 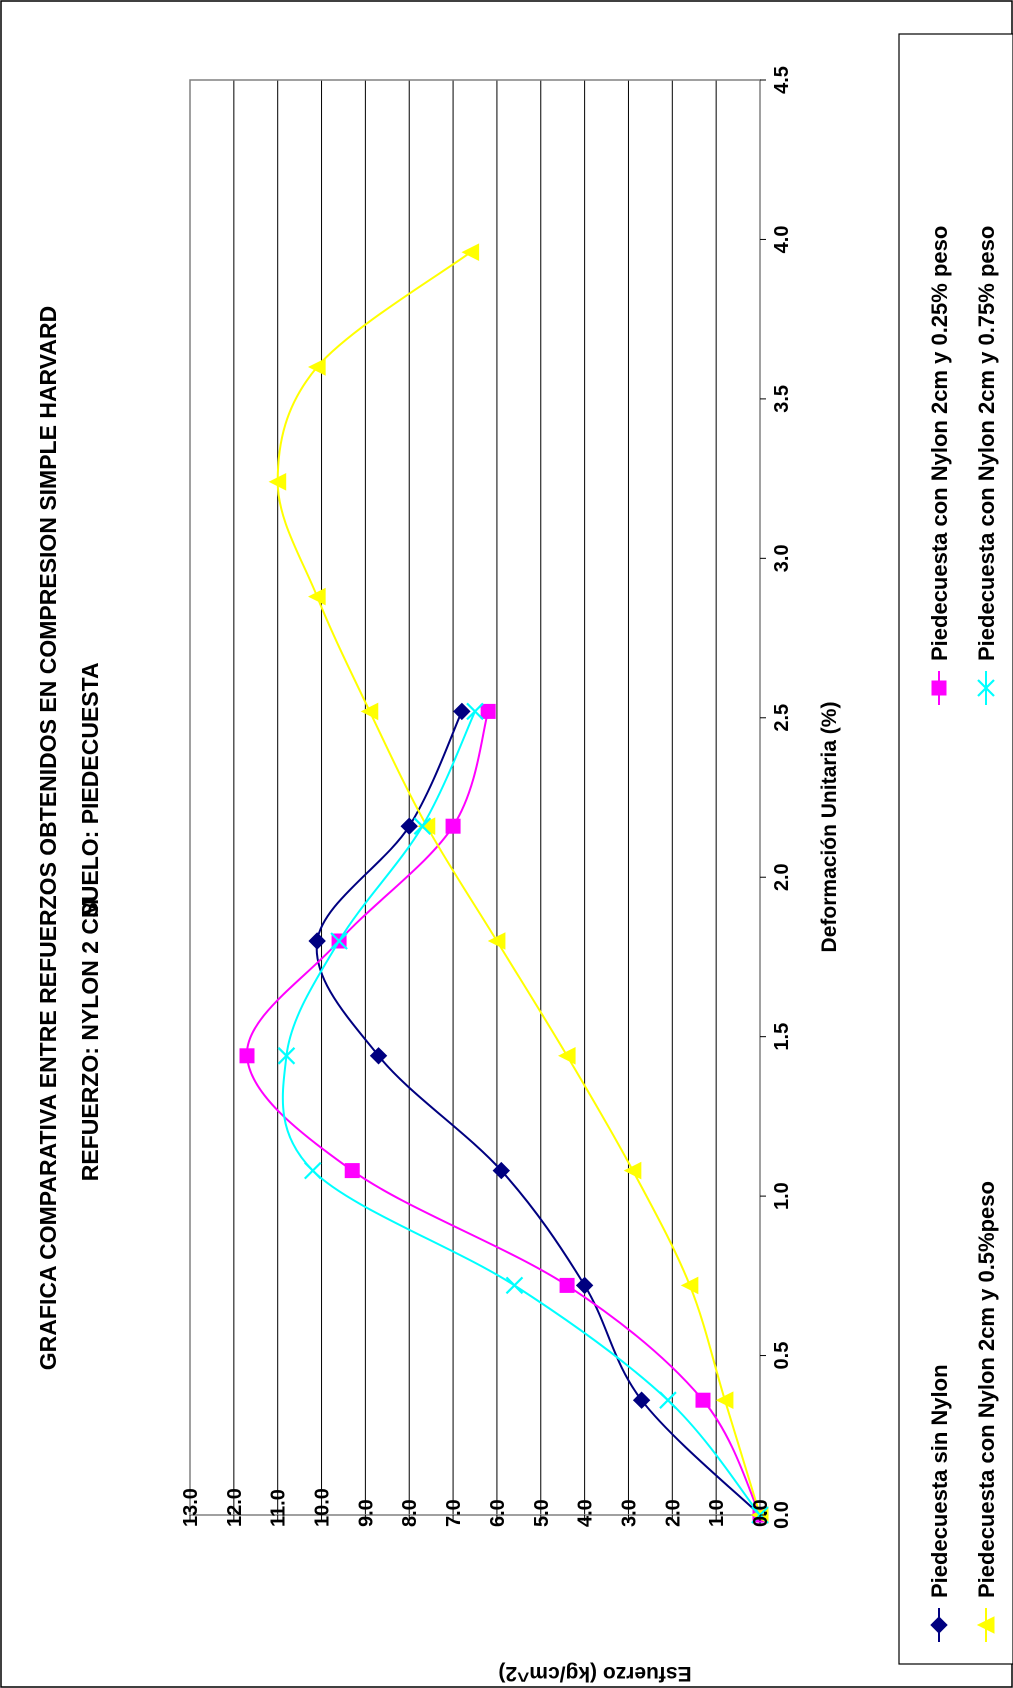 I want to click on y-tick-label-2: 2.0, so click(x=673, y=1513).